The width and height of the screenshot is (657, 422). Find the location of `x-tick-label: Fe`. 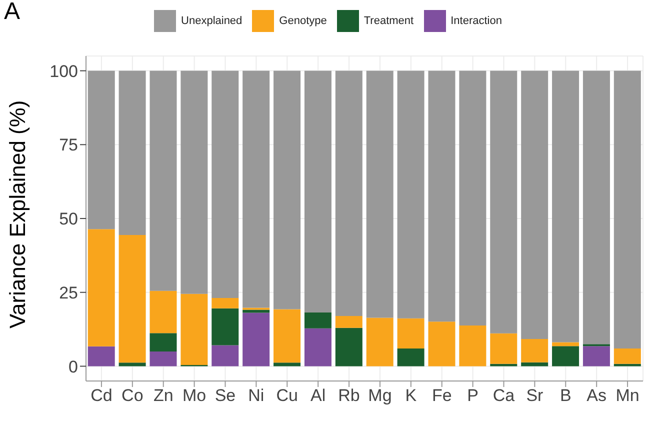

x-tick-label: Fe is located at coordinates (442, 396).